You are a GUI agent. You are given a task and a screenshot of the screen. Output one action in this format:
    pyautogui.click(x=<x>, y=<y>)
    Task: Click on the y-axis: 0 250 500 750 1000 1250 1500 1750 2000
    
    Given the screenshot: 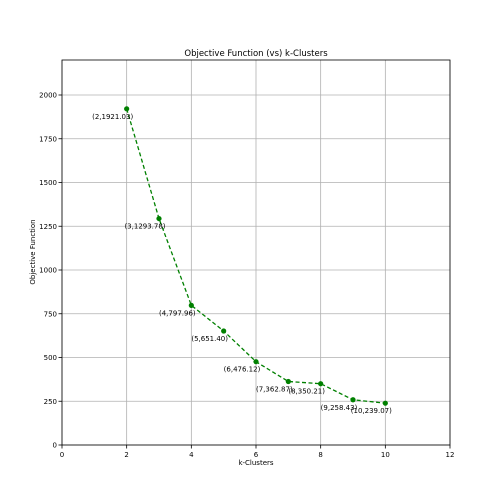 What is the action you would take?
    pyautogui.click(x=50, y=271)
    